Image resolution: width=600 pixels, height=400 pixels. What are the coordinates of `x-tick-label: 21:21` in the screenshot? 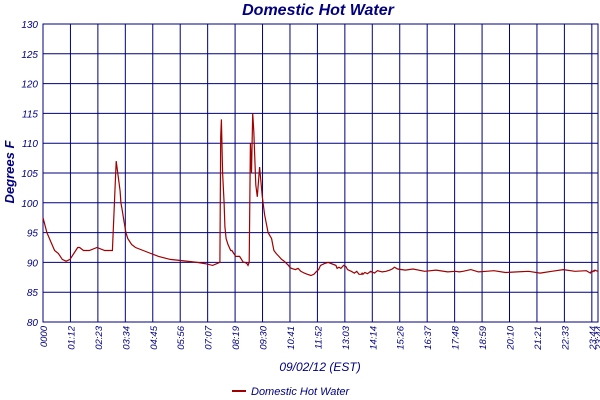 It's located at (538, 338).